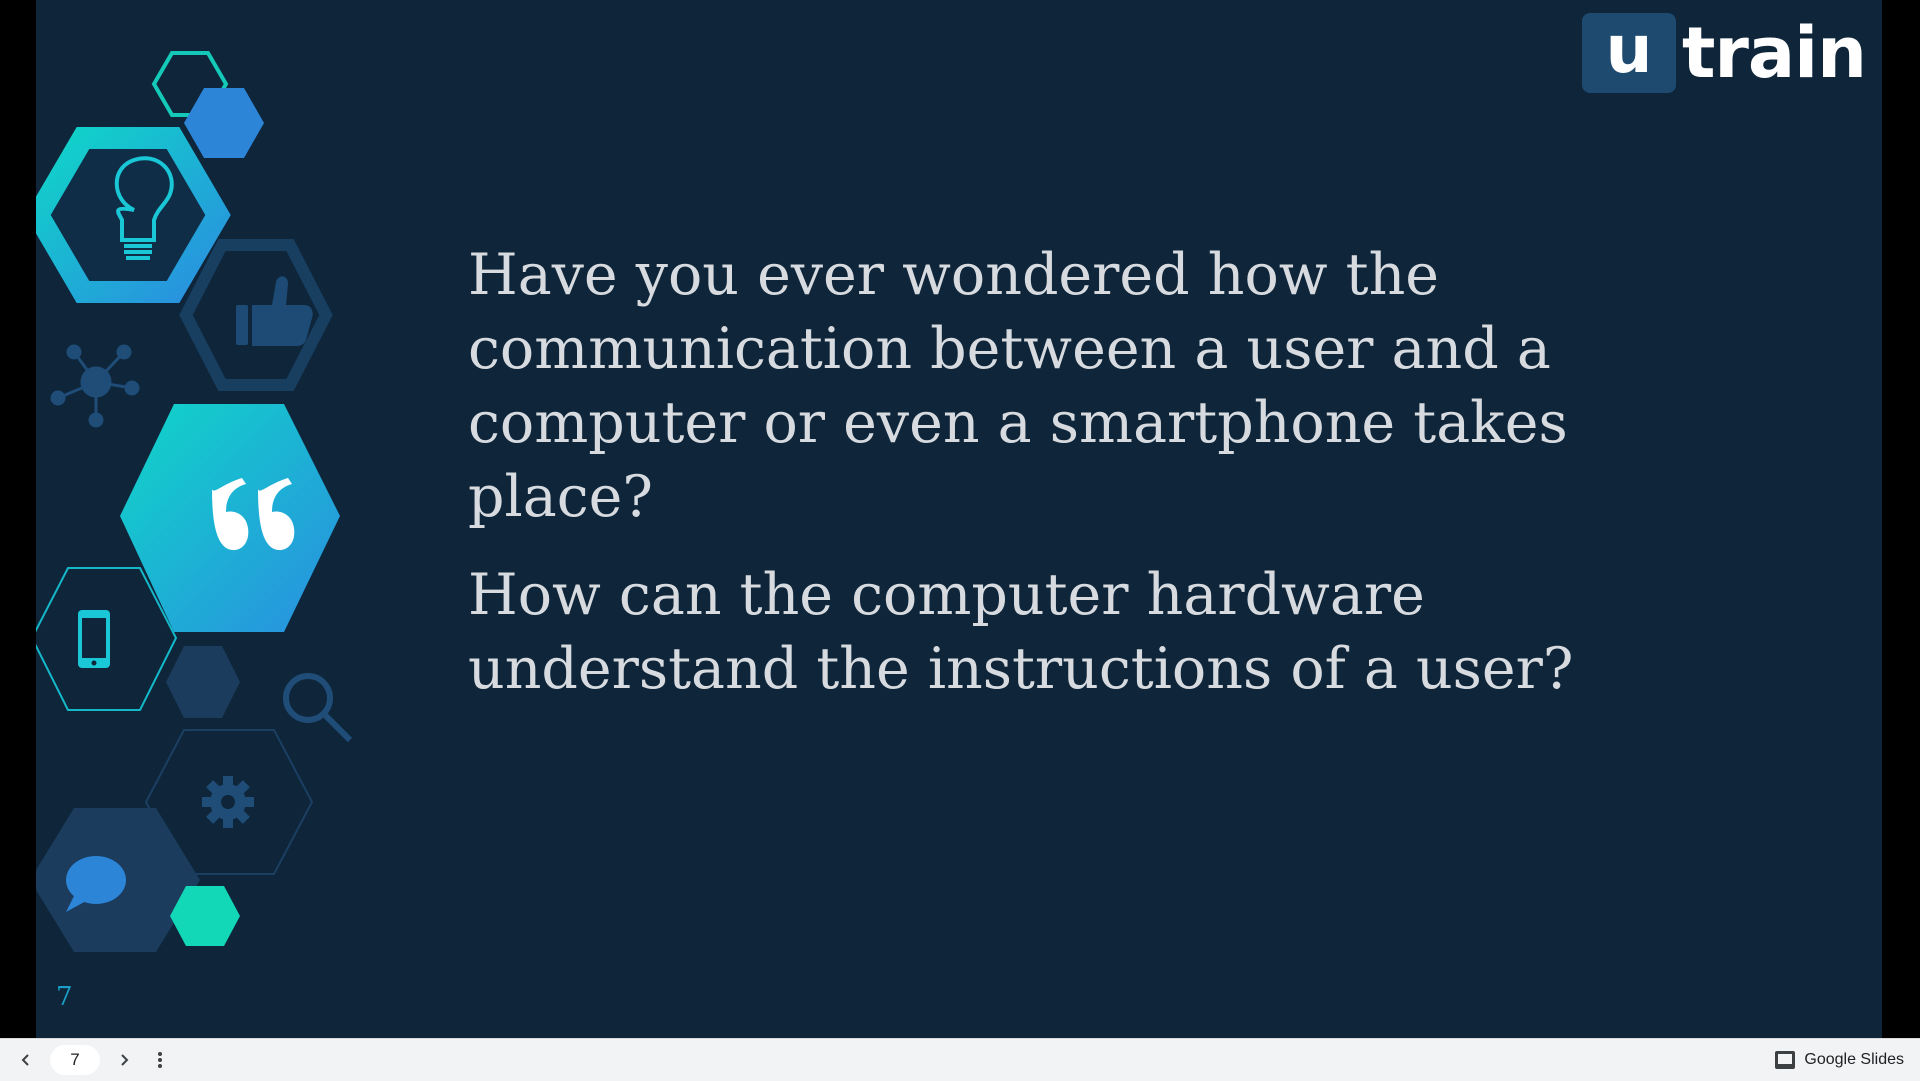 The height and width of the screenshot is (1081, 1920). Describe the element at coordinates (274, 311) in the screenshot. I see `thumbs-up-icon` at that location.